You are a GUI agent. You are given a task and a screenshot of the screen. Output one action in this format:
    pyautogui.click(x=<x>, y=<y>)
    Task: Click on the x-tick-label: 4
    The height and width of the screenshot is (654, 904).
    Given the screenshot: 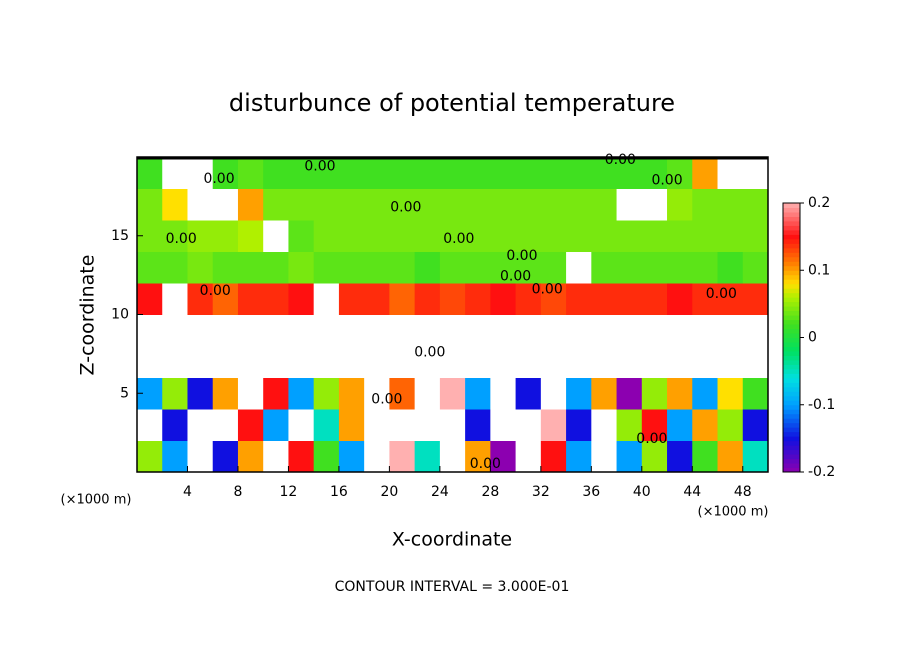 What is the action you would take?
    pyautogui.click(x=187, y=492)
    